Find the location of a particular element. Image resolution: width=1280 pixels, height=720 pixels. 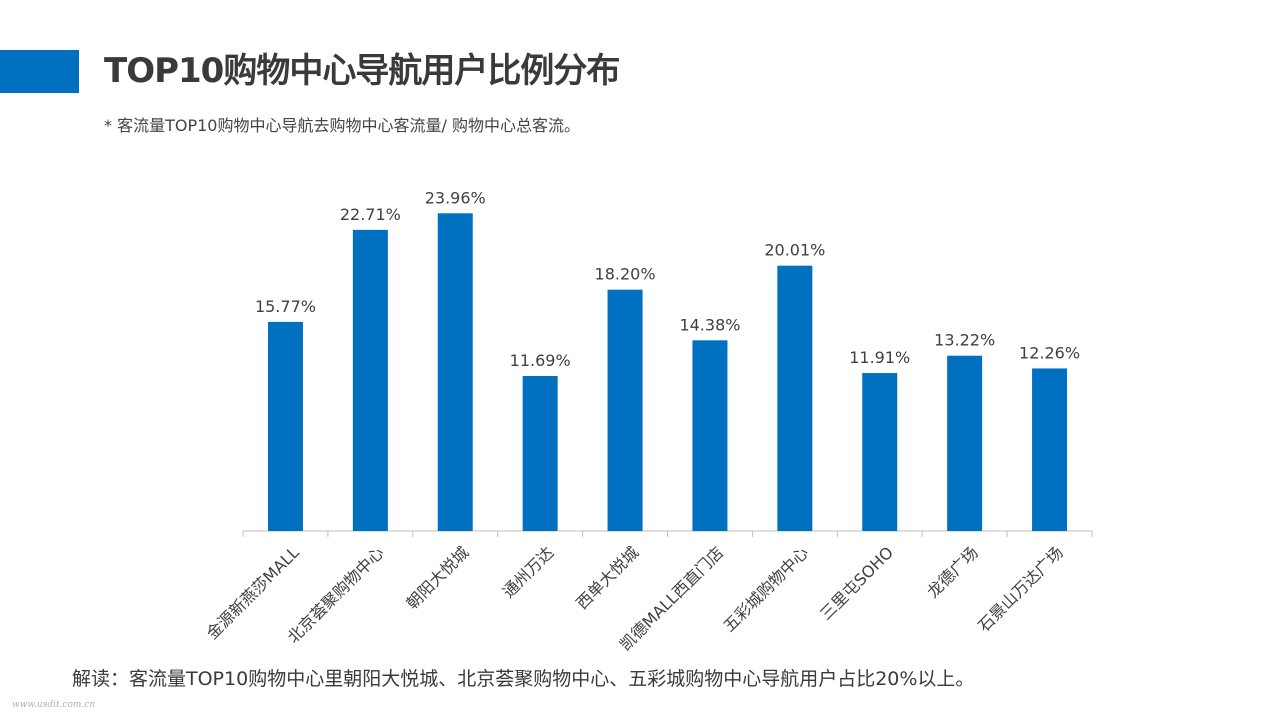

bar-data-label: 20.01% is located at coordinates (794, 250).